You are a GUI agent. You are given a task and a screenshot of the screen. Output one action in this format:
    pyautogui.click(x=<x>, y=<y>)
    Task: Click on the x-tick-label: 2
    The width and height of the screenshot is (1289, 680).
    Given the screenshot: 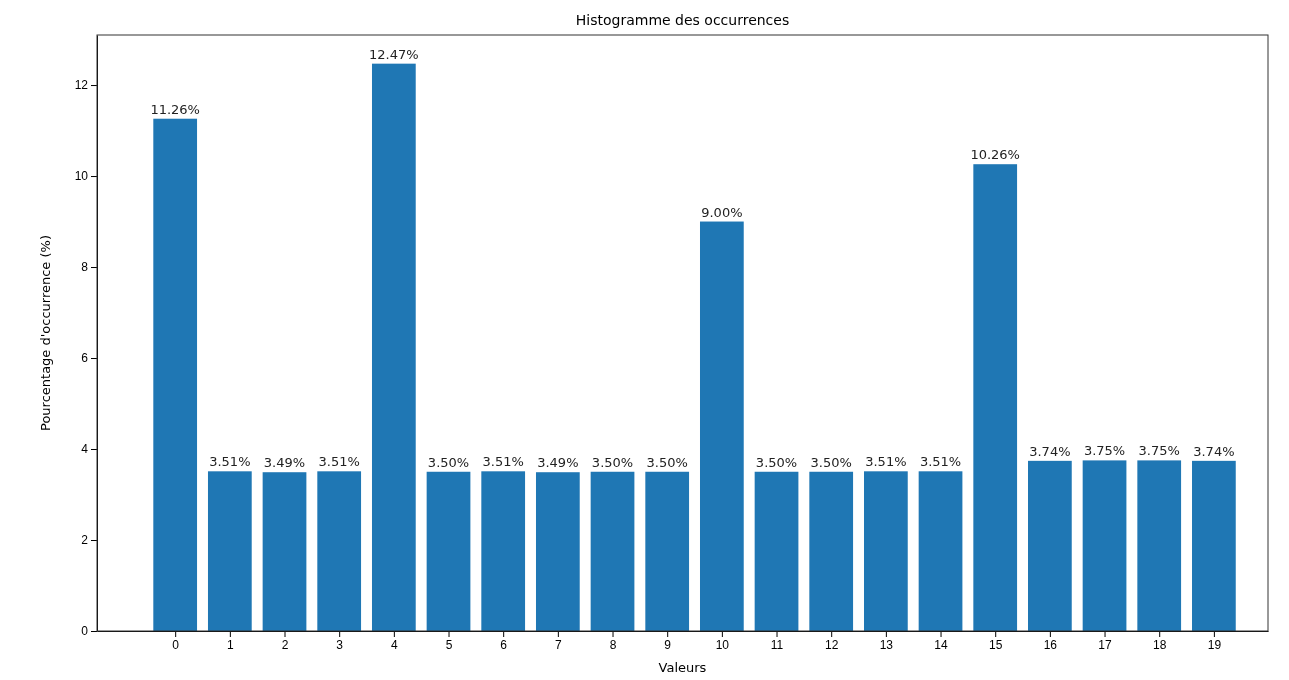 What is the action you would take?
    pyautogui.click(x=285, y=644)
    